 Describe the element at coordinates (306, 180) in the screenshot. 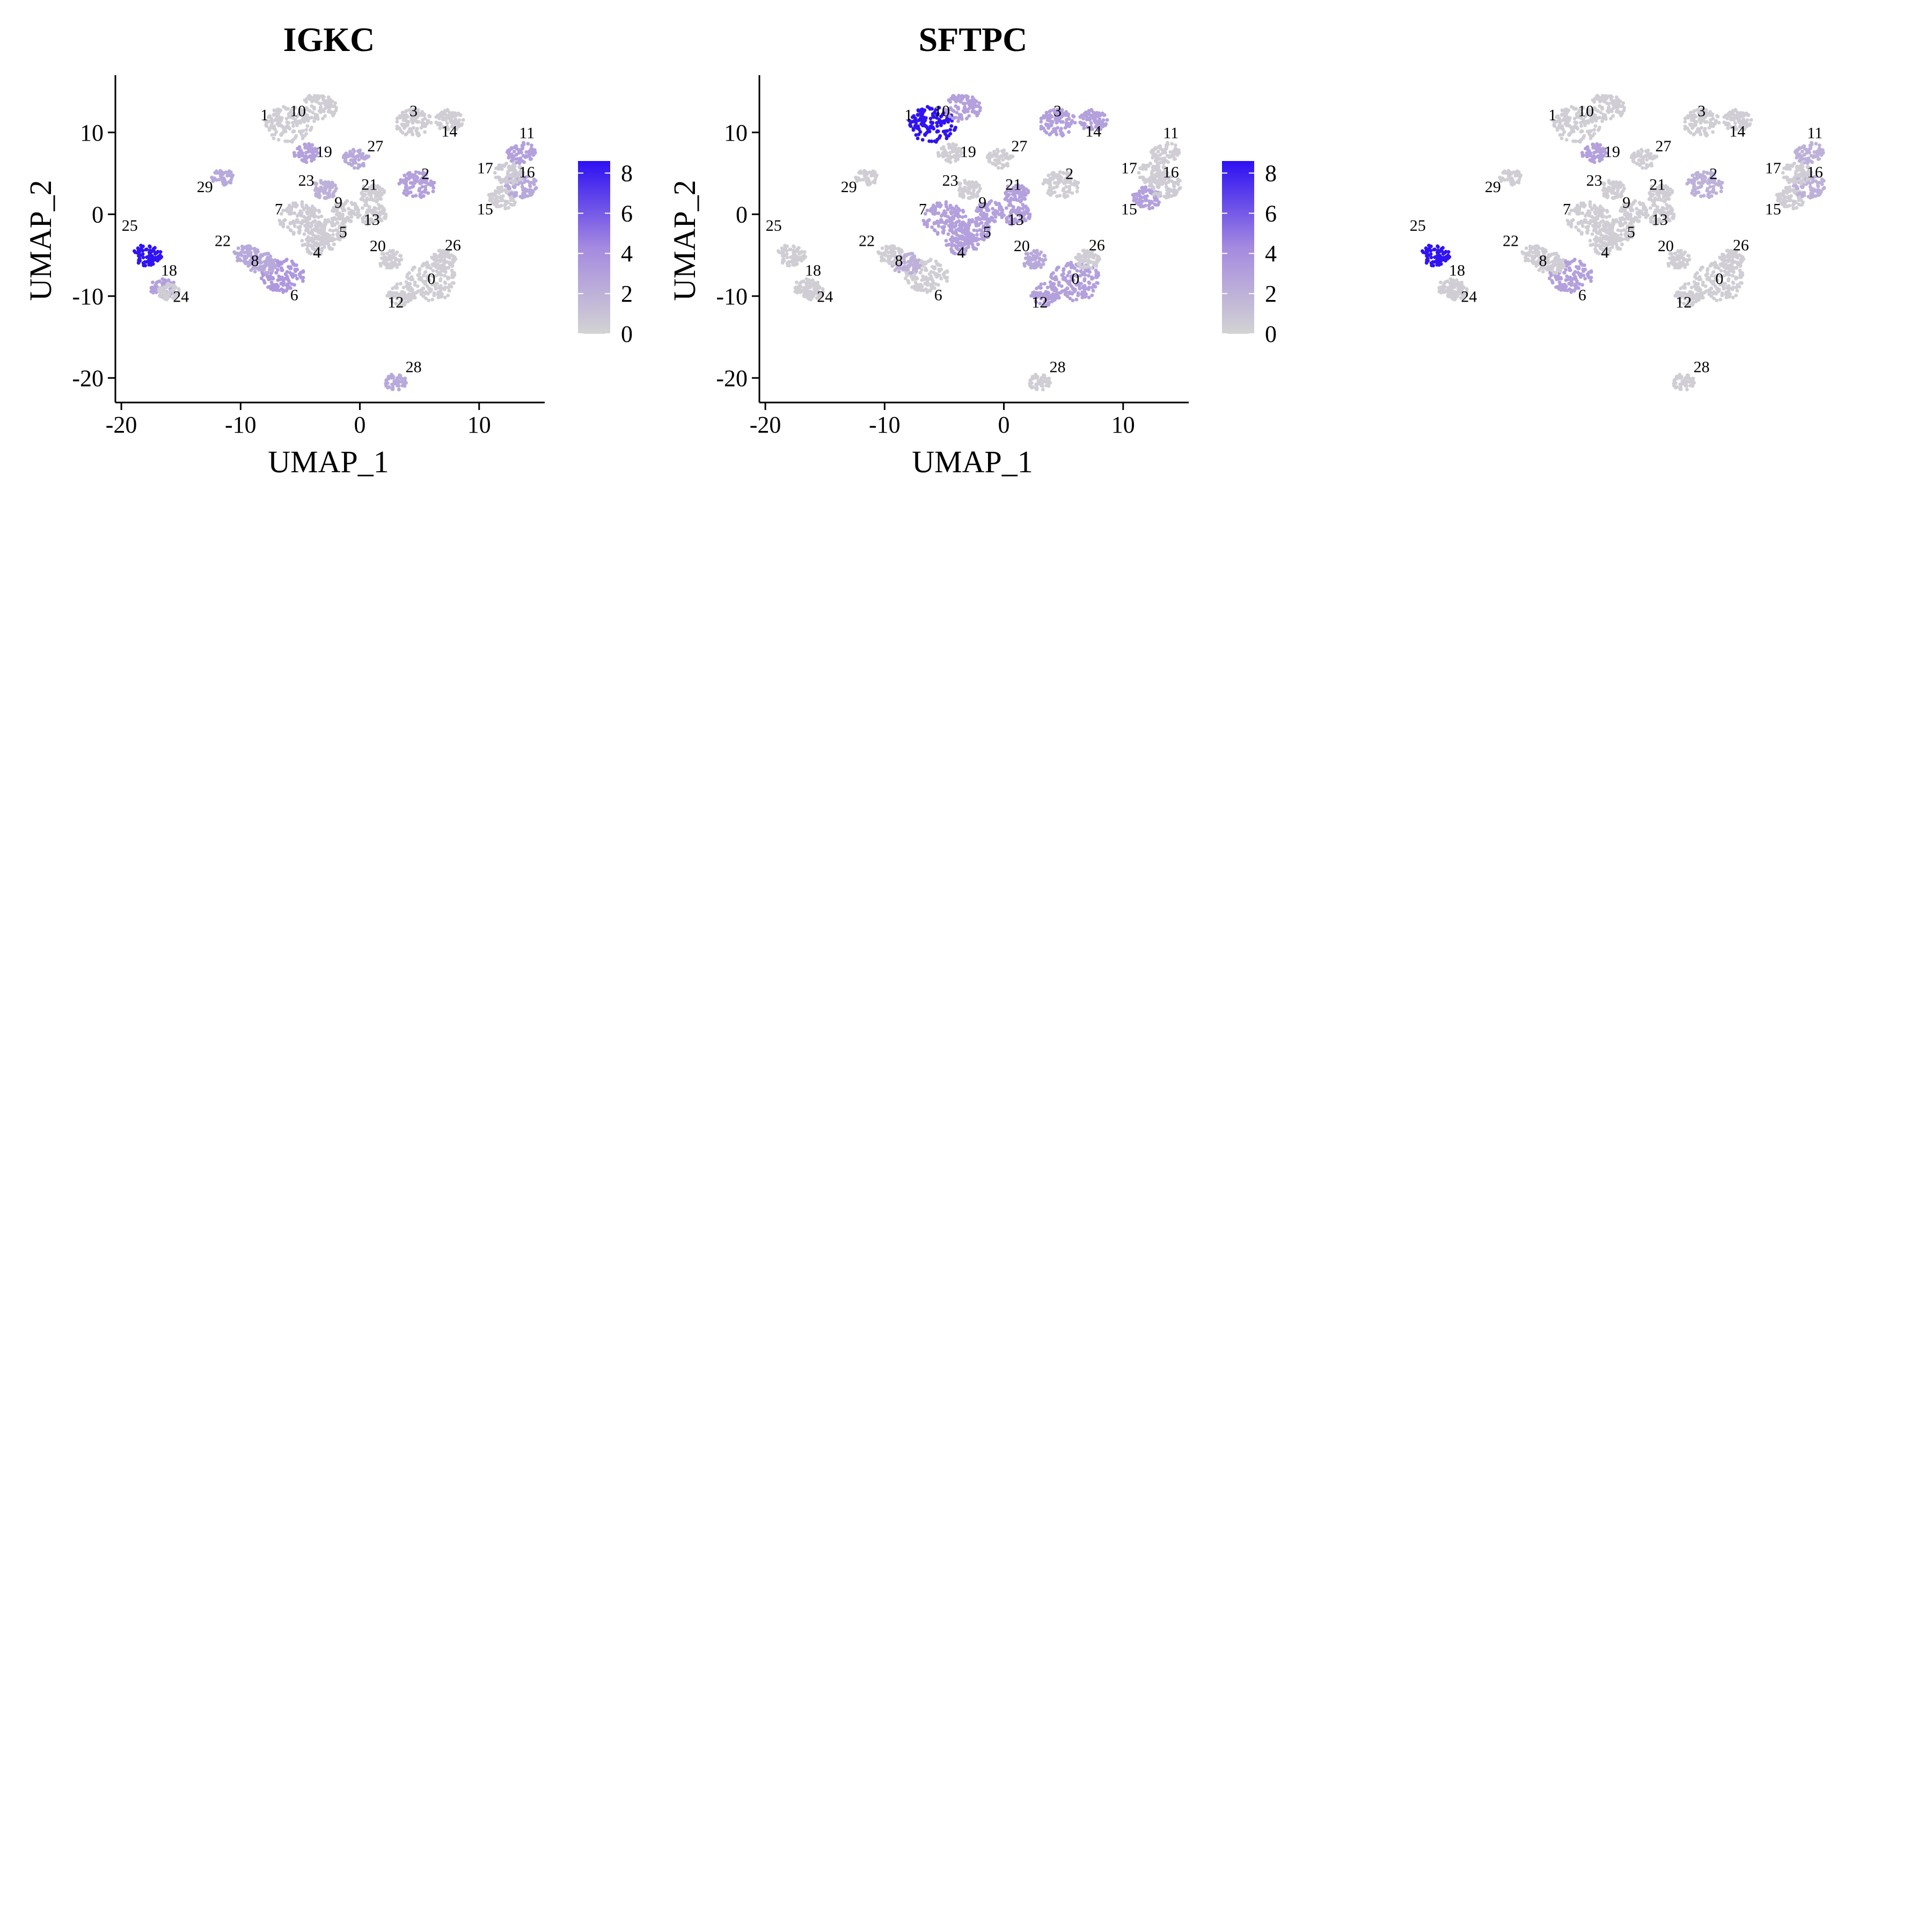

I see `cluster-label: 23` at that location.